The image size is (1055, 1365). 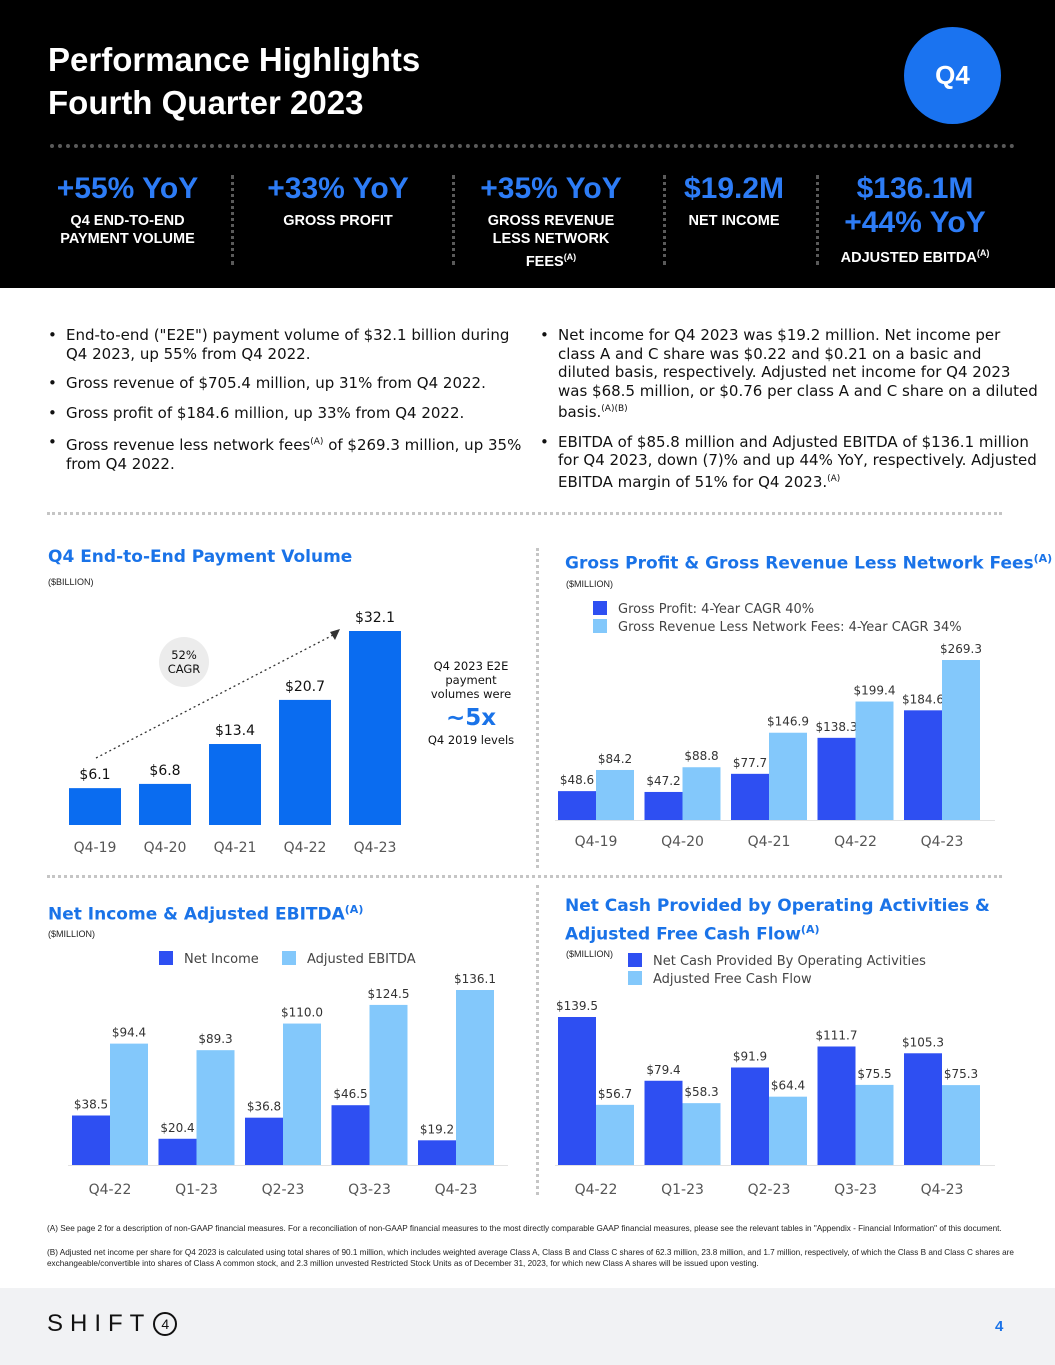 What do you see at coordinates (471, 740) in the screenshot?
I see `annotation-text: Q4 2019 levels` at bounding box center [471, 740].